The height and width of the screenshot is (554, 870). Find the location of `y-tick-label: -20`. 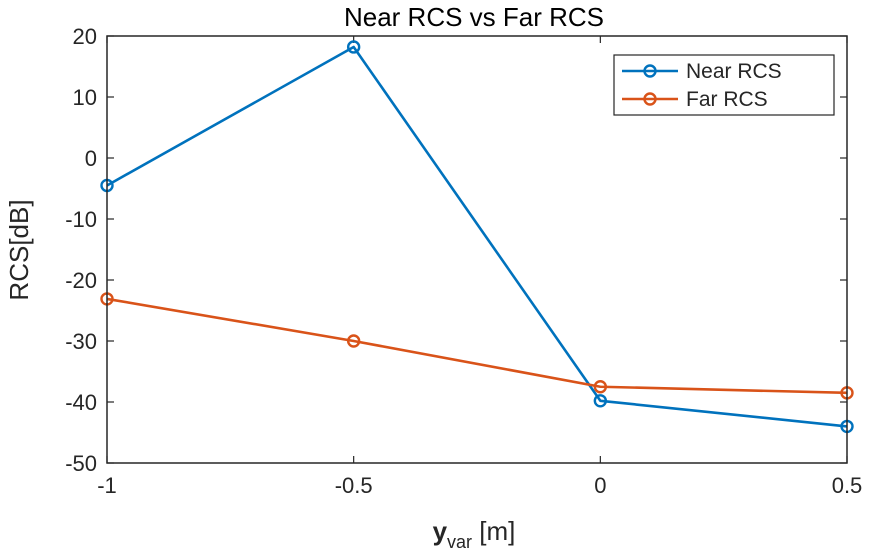

y-tick-label: -20 is located at coordinates (81, 280).